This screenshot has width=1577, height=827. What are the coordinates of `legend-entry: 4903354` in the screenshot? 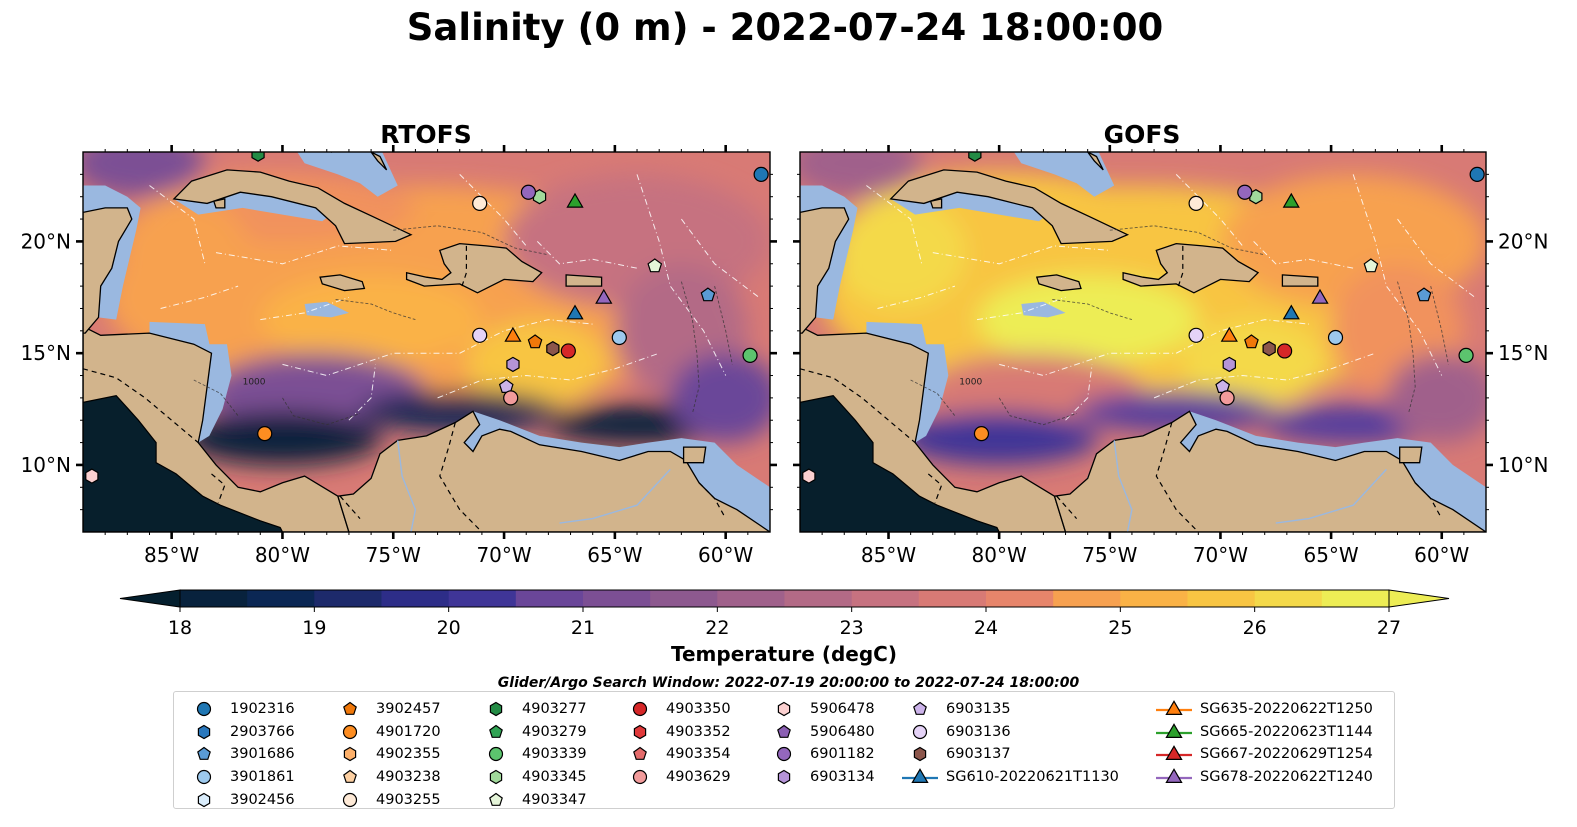 It's located at (675, 754).